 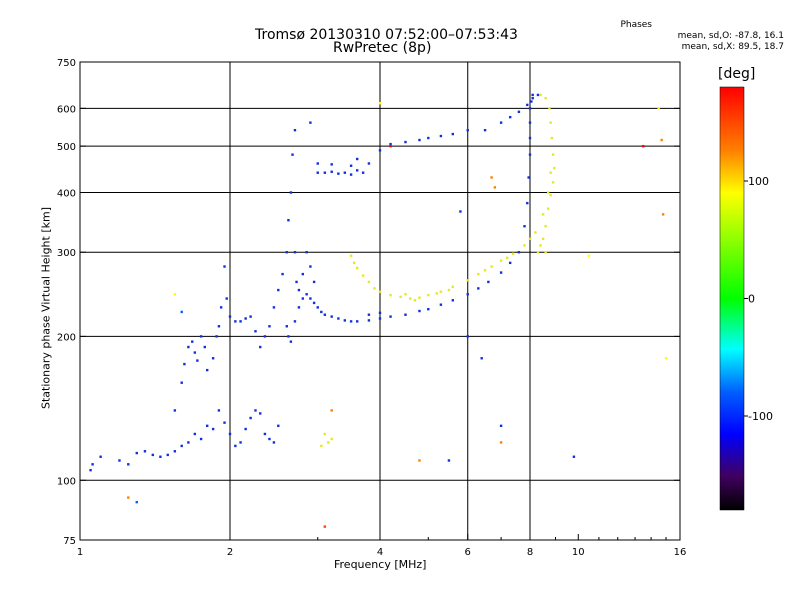 What do you see at coordinates (732, 47) in the screenshot?
I see `phases-x-stats: mean, sd,X: 89.5, 18.7` at bounding box center [732, 47].